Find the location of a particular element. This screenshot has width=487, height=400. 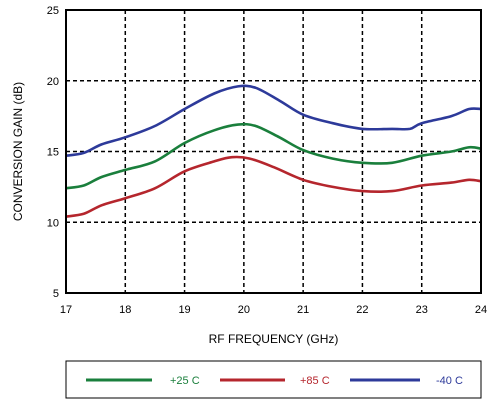

y-tick-label: 20 is located at coordinates (53, 82).